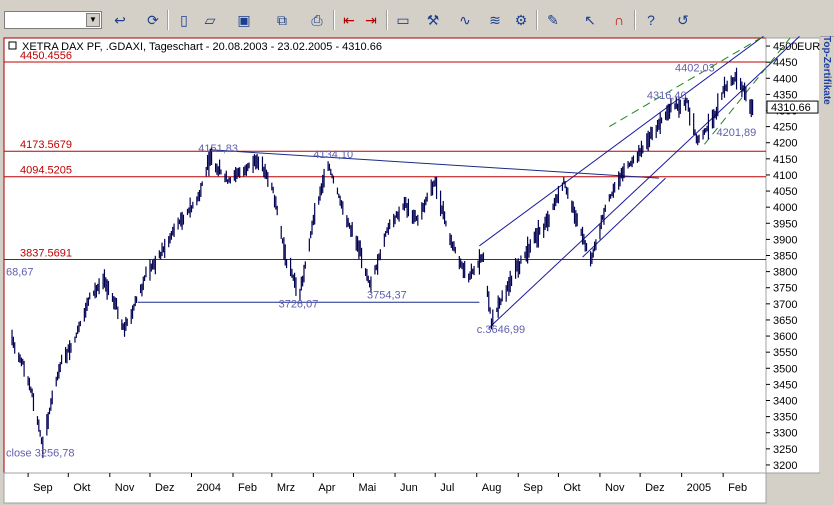 The height and width of the screenshot is (505, 834). I want to click on annotation-label: 4151,83, so click(218, 149).